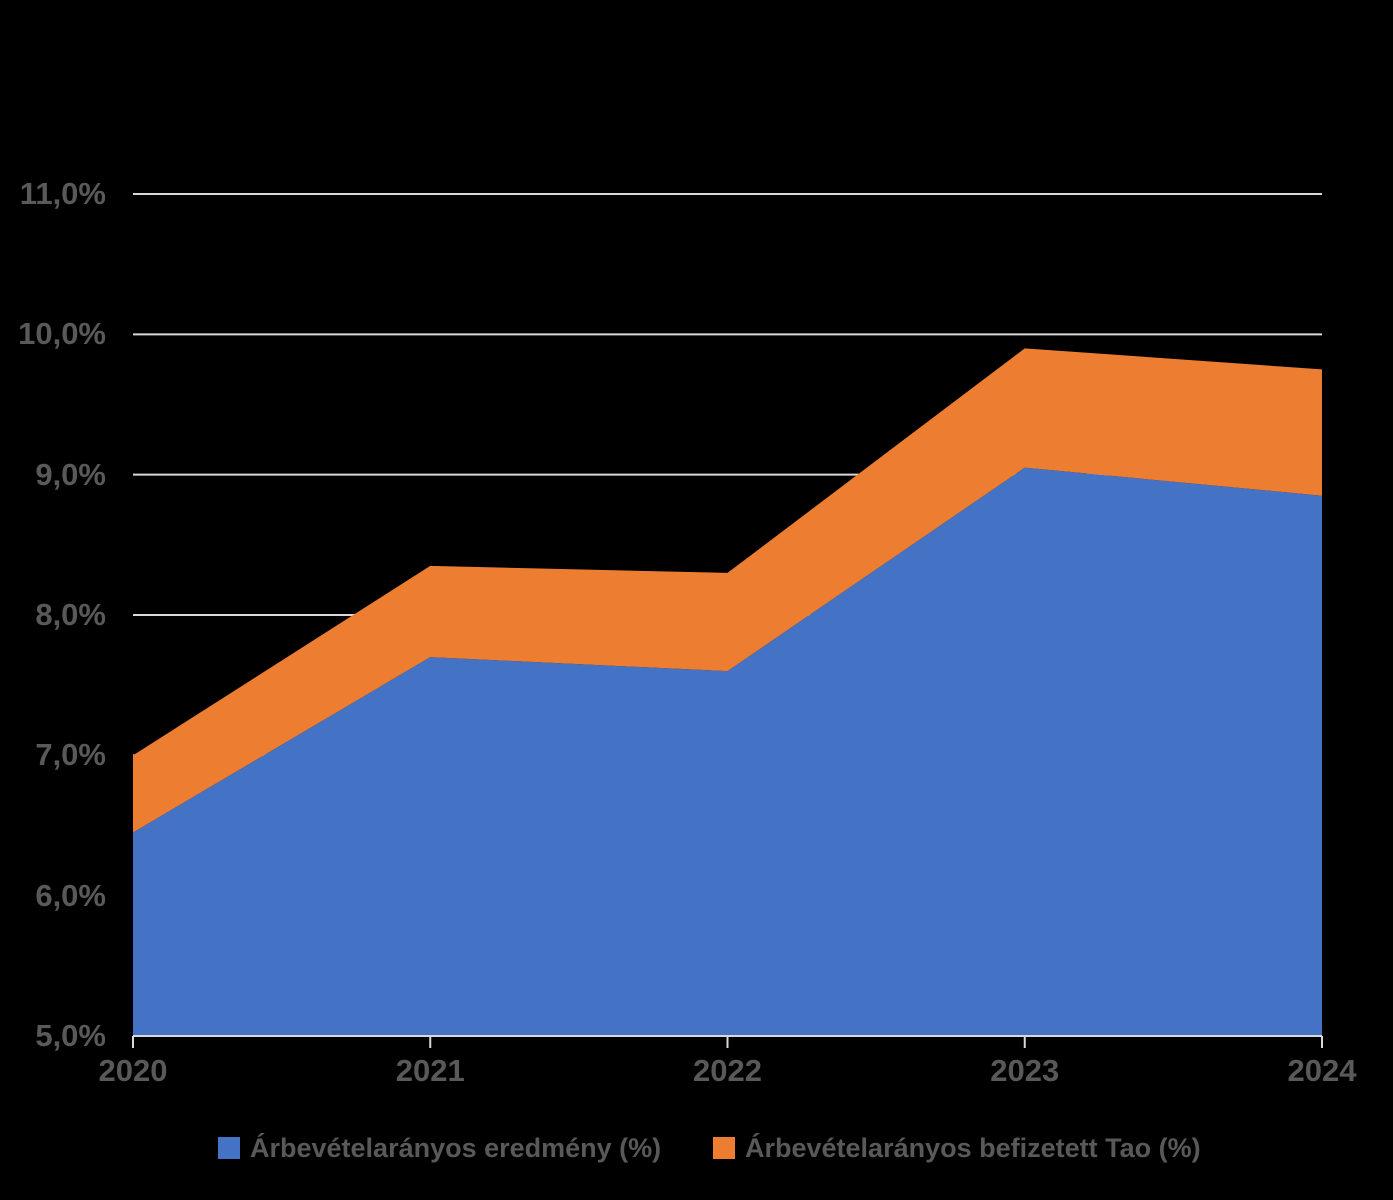  I want to click on legend-label-tao: Árbevételarányos befizetett Tao (%), so click(973, 1147).